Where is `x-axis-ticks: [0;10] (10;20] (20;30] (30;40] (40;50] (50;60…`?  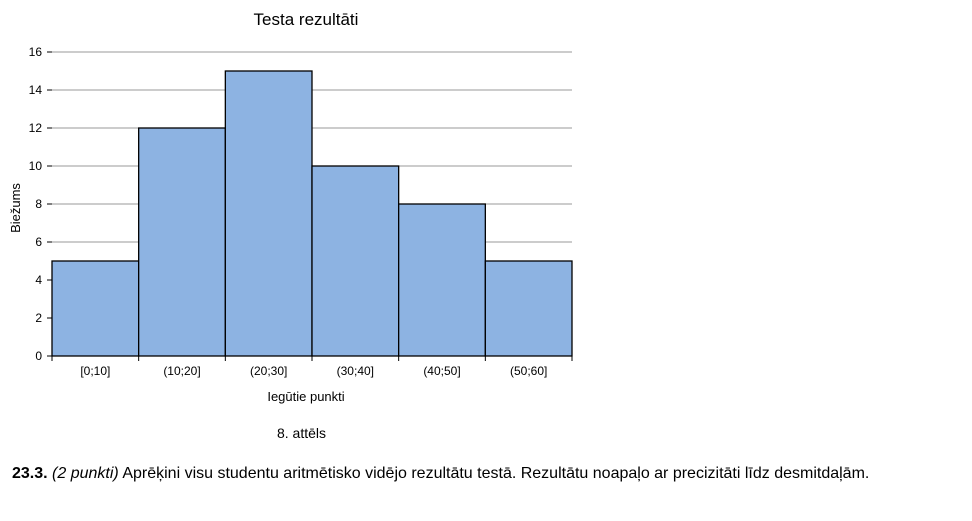
x-axis-ticks: [0;10] (10;20] (20;30] (30;40] (40;50] (50;60… is located at coordinates (312, 367).